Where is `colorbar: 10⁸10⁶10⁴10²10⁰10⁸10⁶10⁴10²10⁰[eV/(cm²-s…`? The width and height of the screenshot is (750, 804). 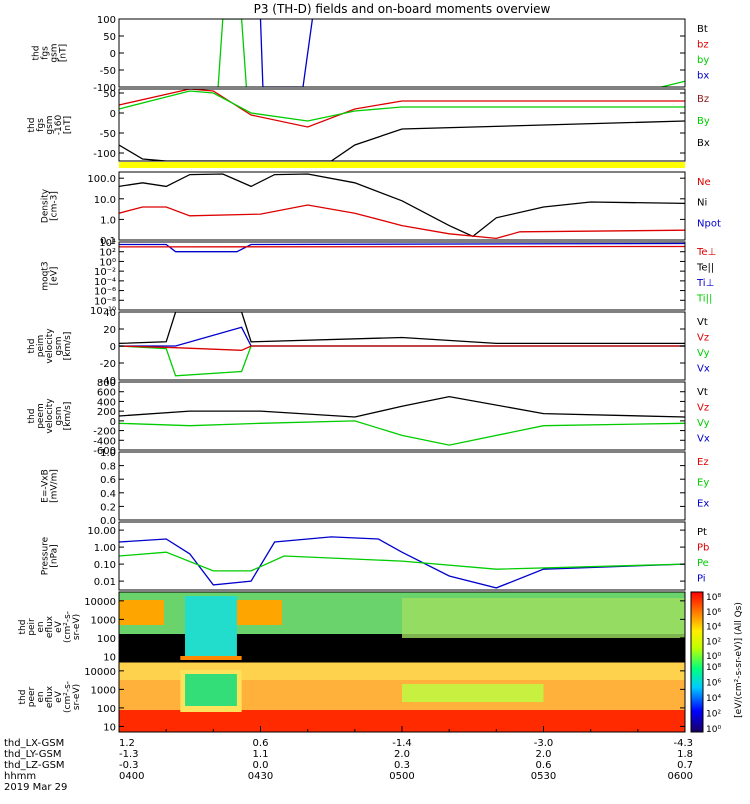
colorbar: 10⁸10⁶10⁴10²10⁰10⁸10⁶10⁴10²10⁰[eV/(cm²-s… is located at coordinates (717, 663).